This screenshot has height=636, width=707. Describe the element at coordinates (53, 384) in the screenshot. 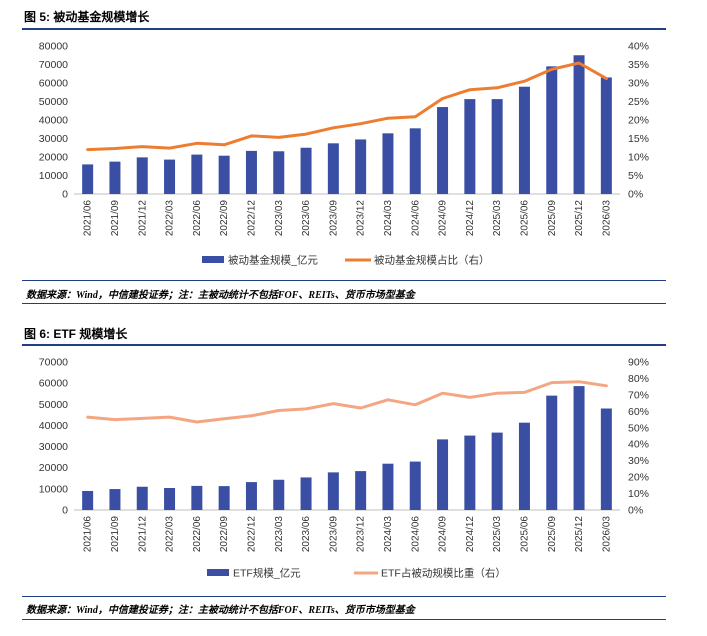

I see `y-left-tick-label: 60000` at that location.